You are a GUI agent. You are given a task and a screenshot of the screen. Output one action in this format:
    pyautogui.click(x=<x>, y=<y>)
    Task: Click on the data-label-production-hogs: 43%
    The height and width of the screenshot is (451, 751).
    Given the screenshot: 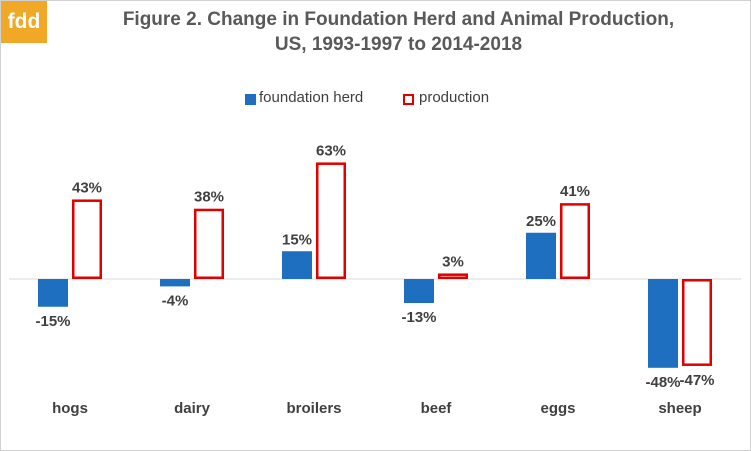 What is the action you would take?
    pyautogui.click(x=87, y=187)
    